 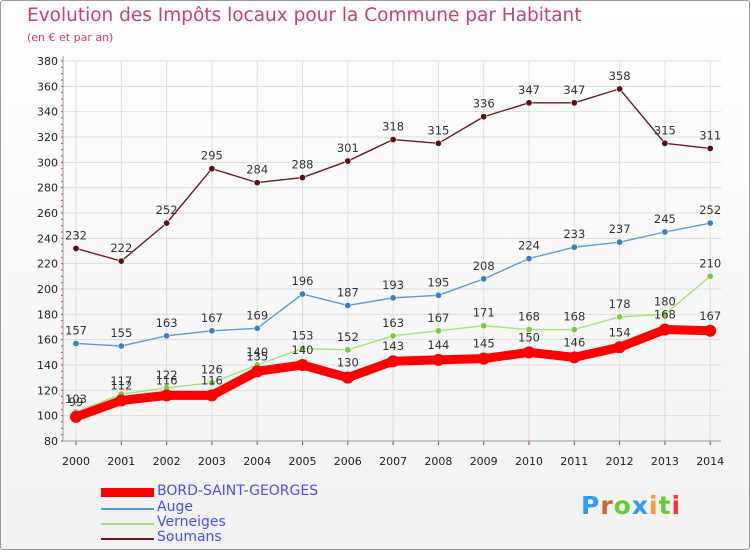 I want to click on point-soumans-2002, so click(x=167, y=223).